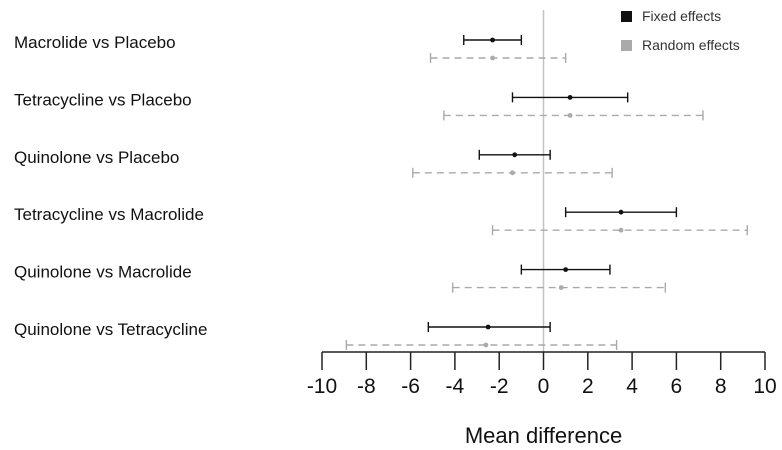  I want to click on x-tick-label: 4, so click(632, 386).